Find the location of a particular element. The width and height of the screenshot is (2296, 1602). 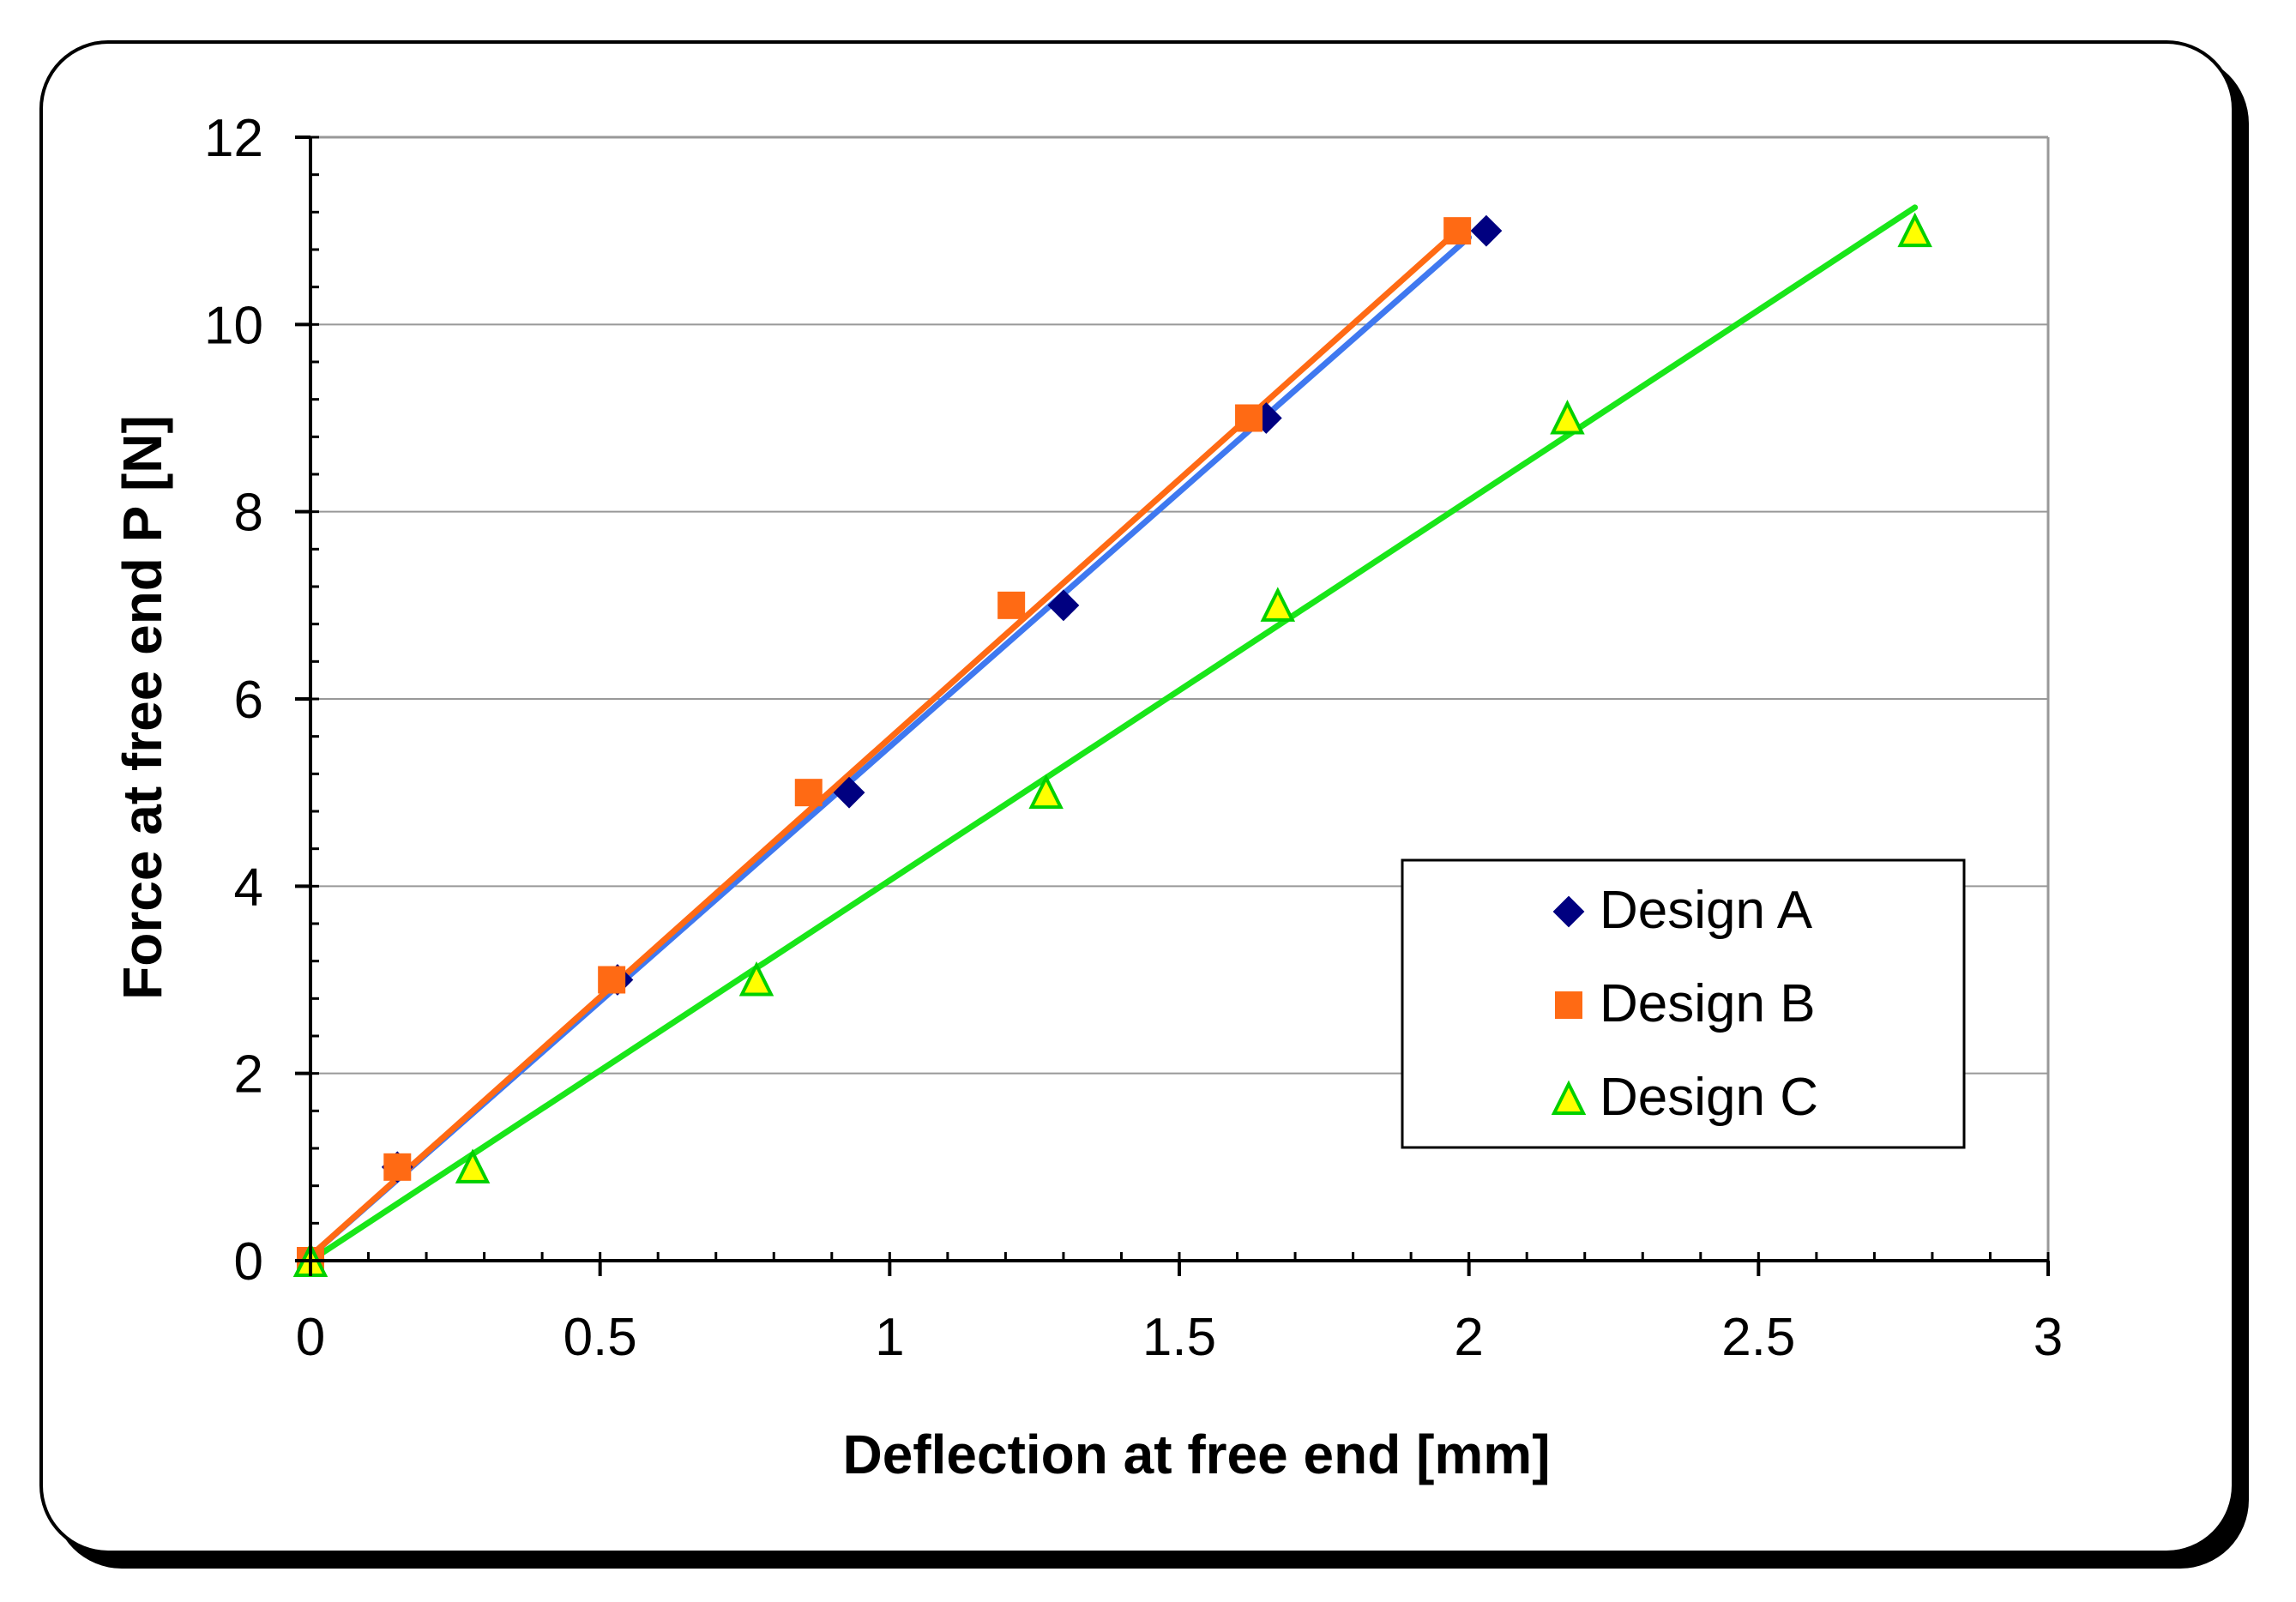

y-tick-label: 6 is located at coordinates (248, 700).